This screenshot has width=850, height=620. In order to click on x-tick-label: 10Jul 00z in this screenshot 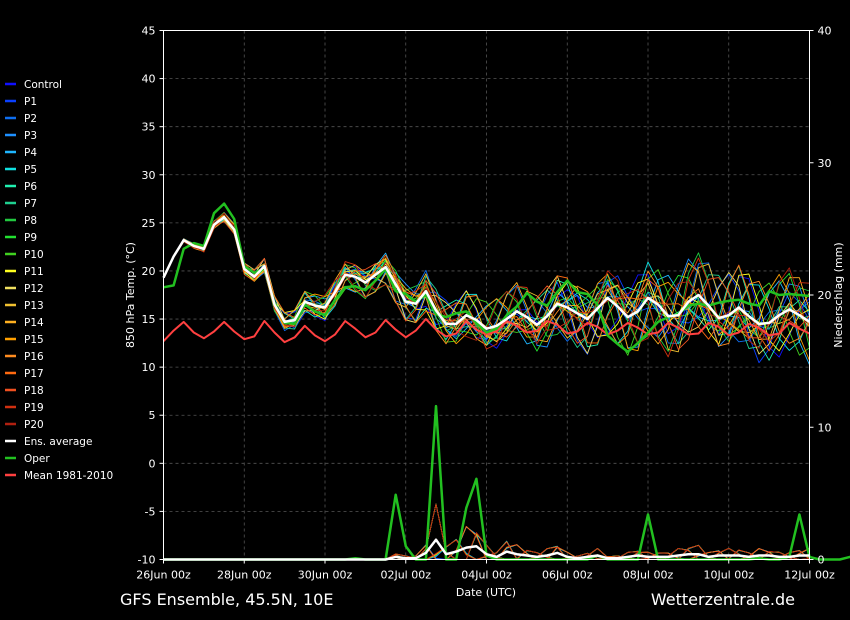, I will do `click(728, 575)`.